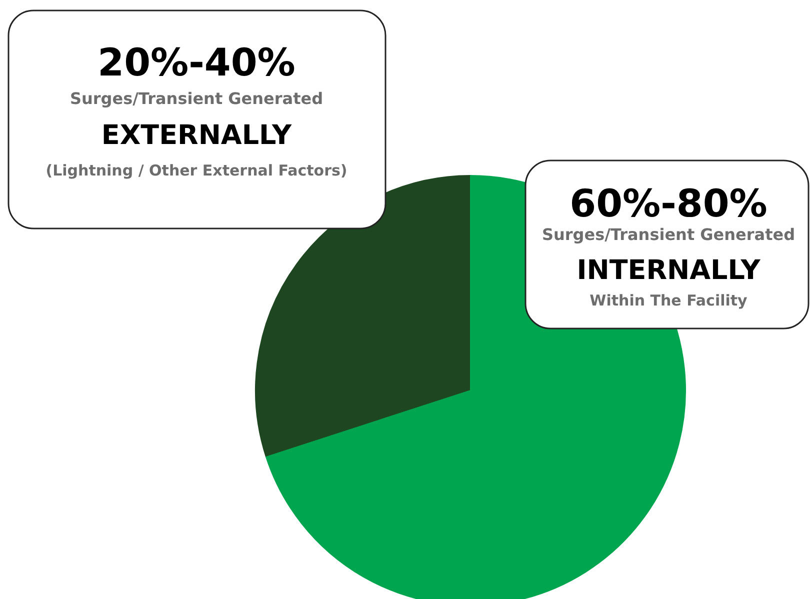 This screenshot has height=599, width=810. I want to click on slice-label: EXTERNALLY, so click(196, 135).